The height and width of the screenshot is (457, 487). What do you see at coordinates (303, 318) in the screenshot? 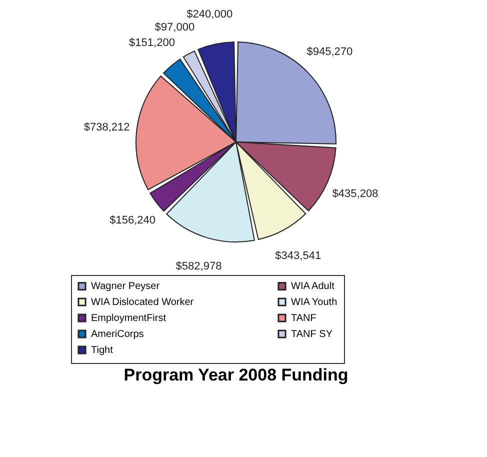
I see `legend-label: TANF` at bounding box center [303, 318].